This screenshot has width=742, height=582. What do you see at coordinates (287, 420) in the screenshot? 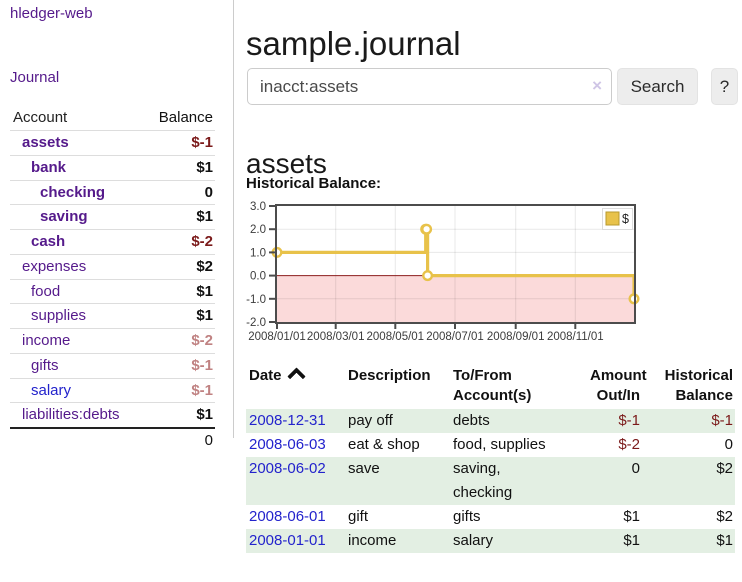
I see `register-date-link: 2008-12-31` at bounding box center [287, 420].